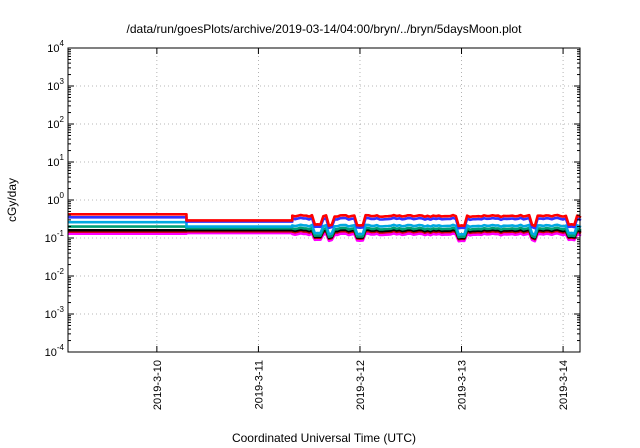 This screenshot has width=640, height=448. I want to click on y-tick-label: 10², so click(55, 123).